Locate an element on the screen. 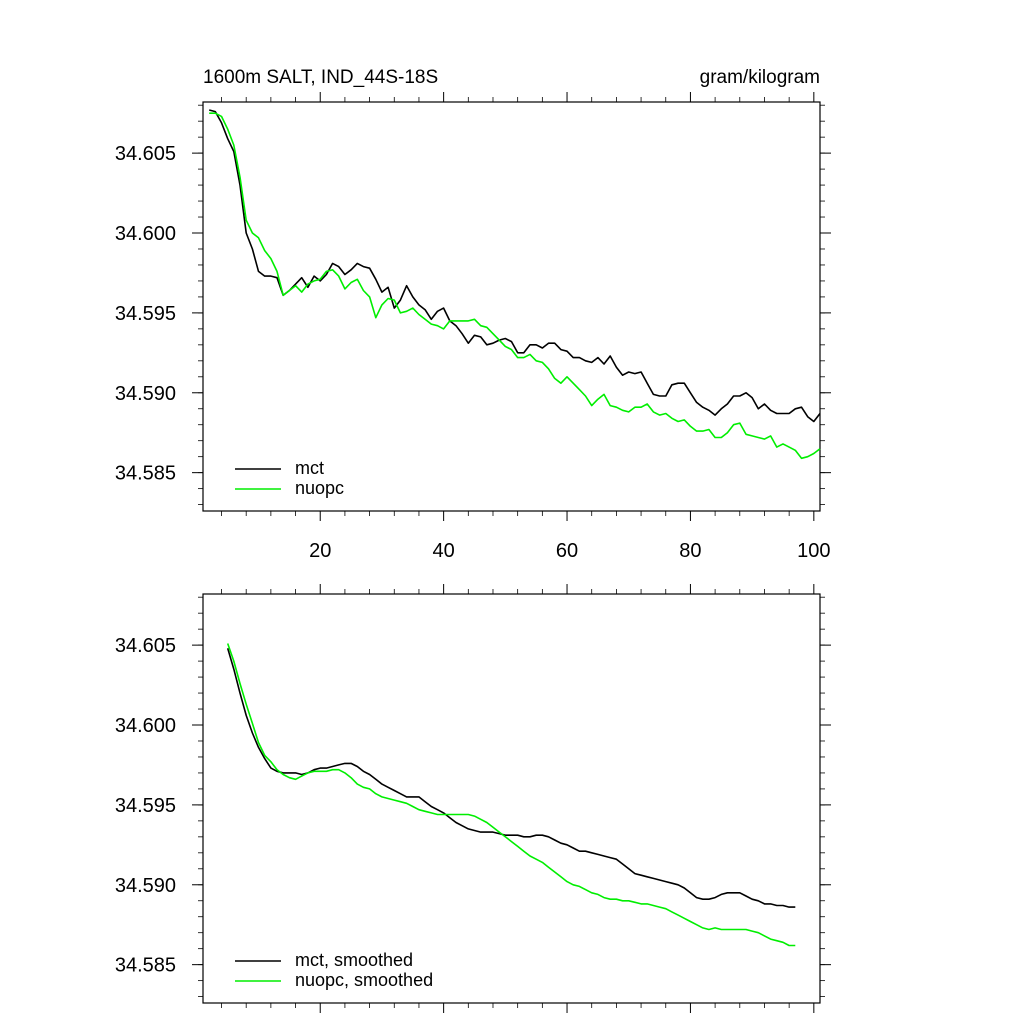  x-tick-label: 20 is located at coordinates (320, 551).